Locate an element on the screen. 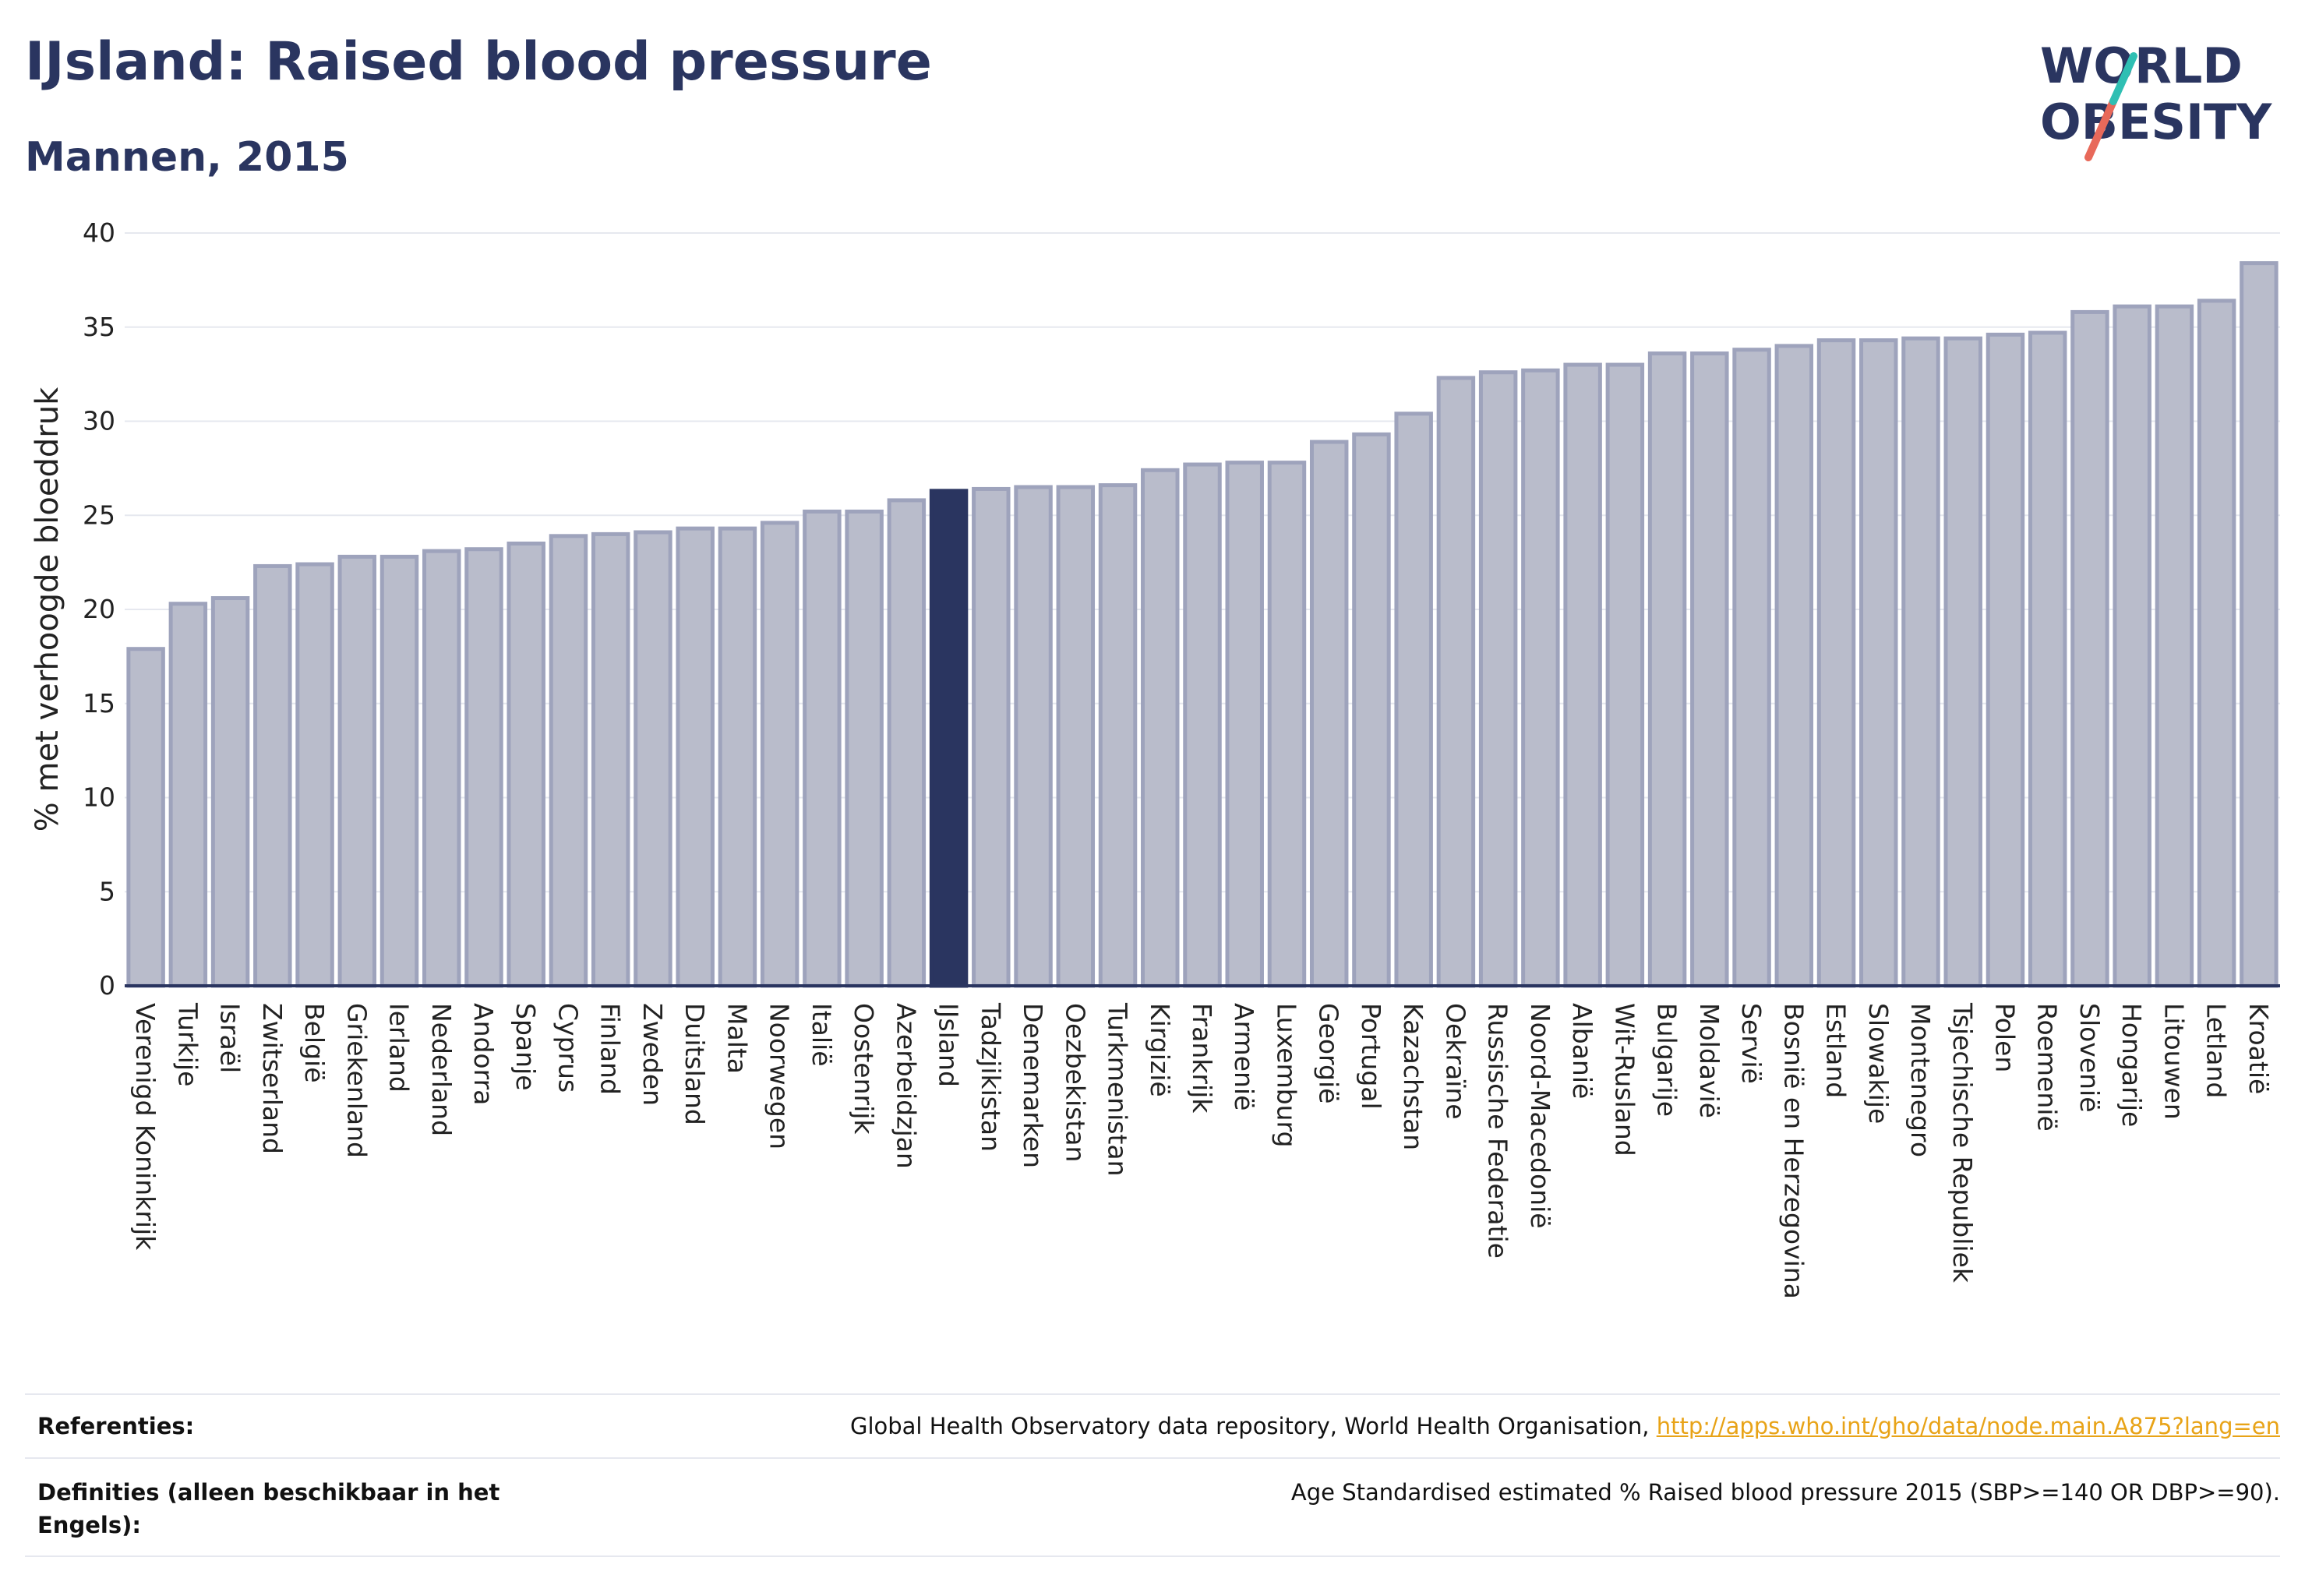  logo-slash-lower is located at coordinates (2100, 129).